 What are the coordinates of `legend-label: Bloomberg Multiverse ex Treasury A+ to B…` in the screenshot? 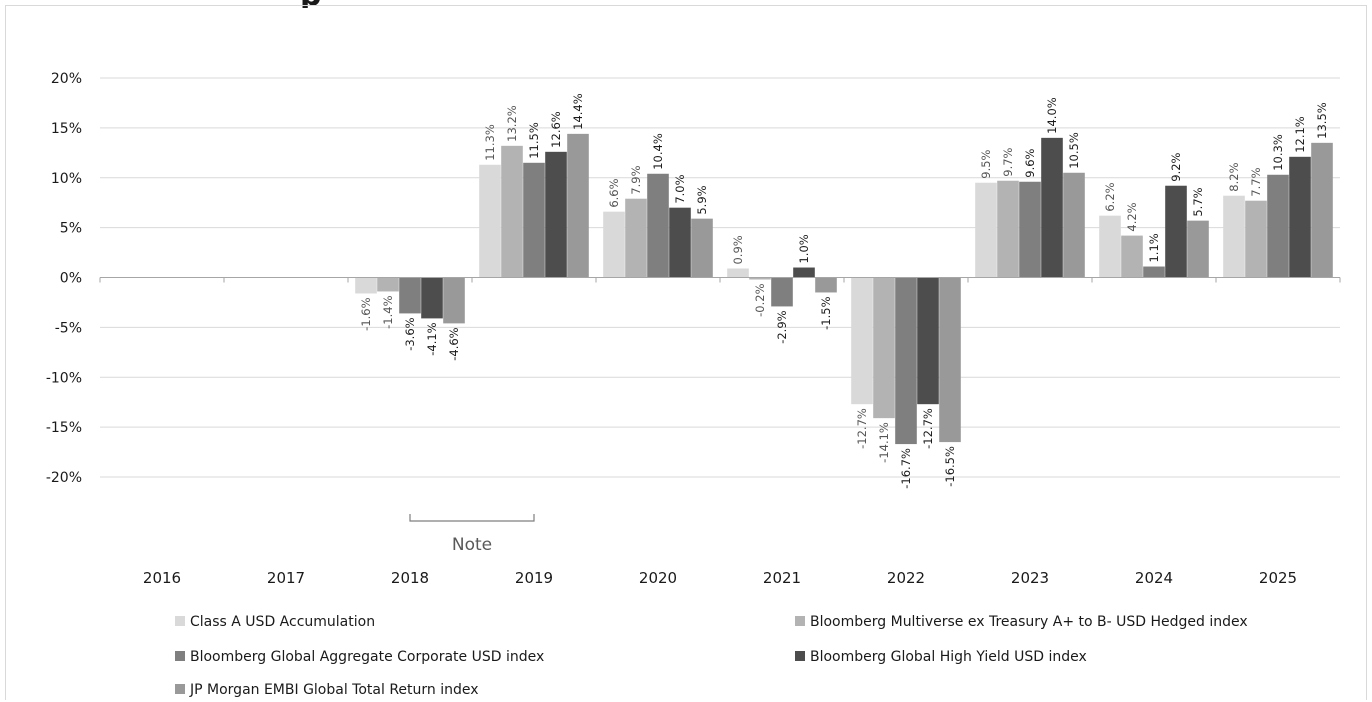 It's located at (1029, 622).